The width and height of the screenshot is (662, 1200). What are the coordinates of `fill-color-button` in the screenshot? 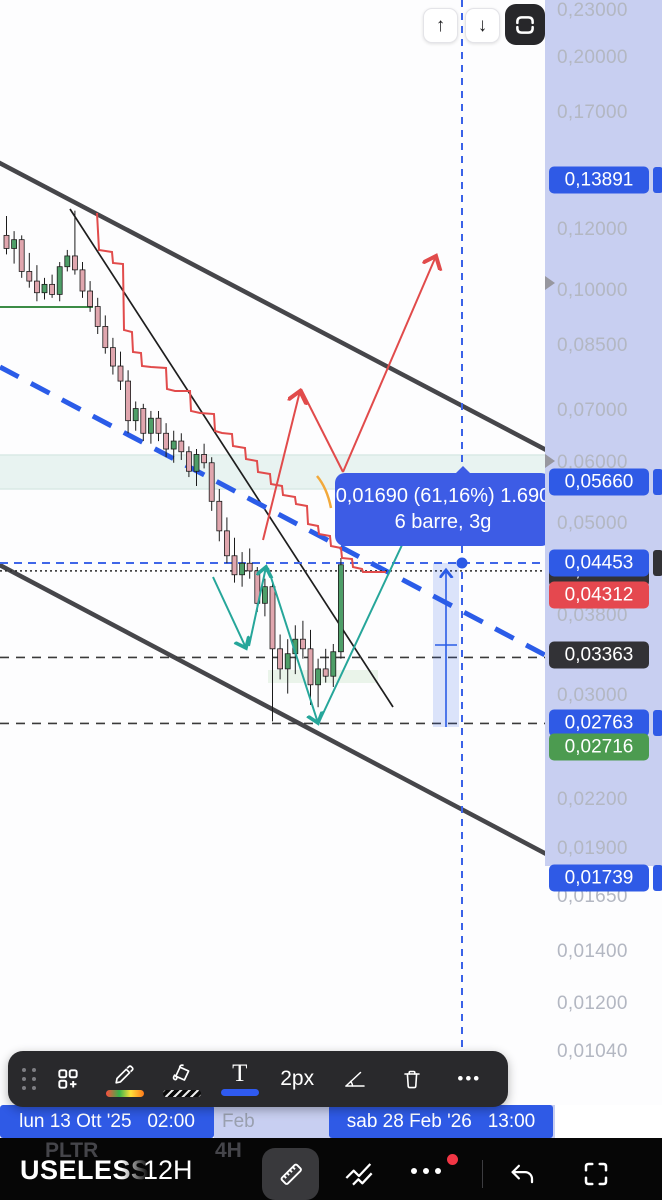 It's located at (182, 1079).